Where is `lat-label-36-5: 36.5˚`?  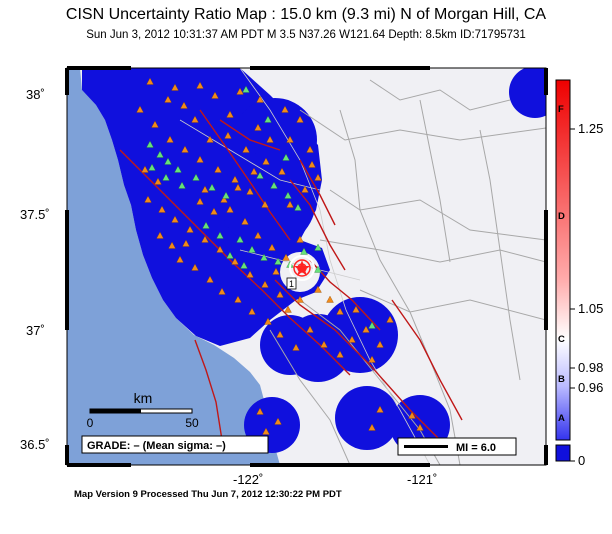
lat-label-36-5: 36.5˚ is located at coordinates (35, 444).